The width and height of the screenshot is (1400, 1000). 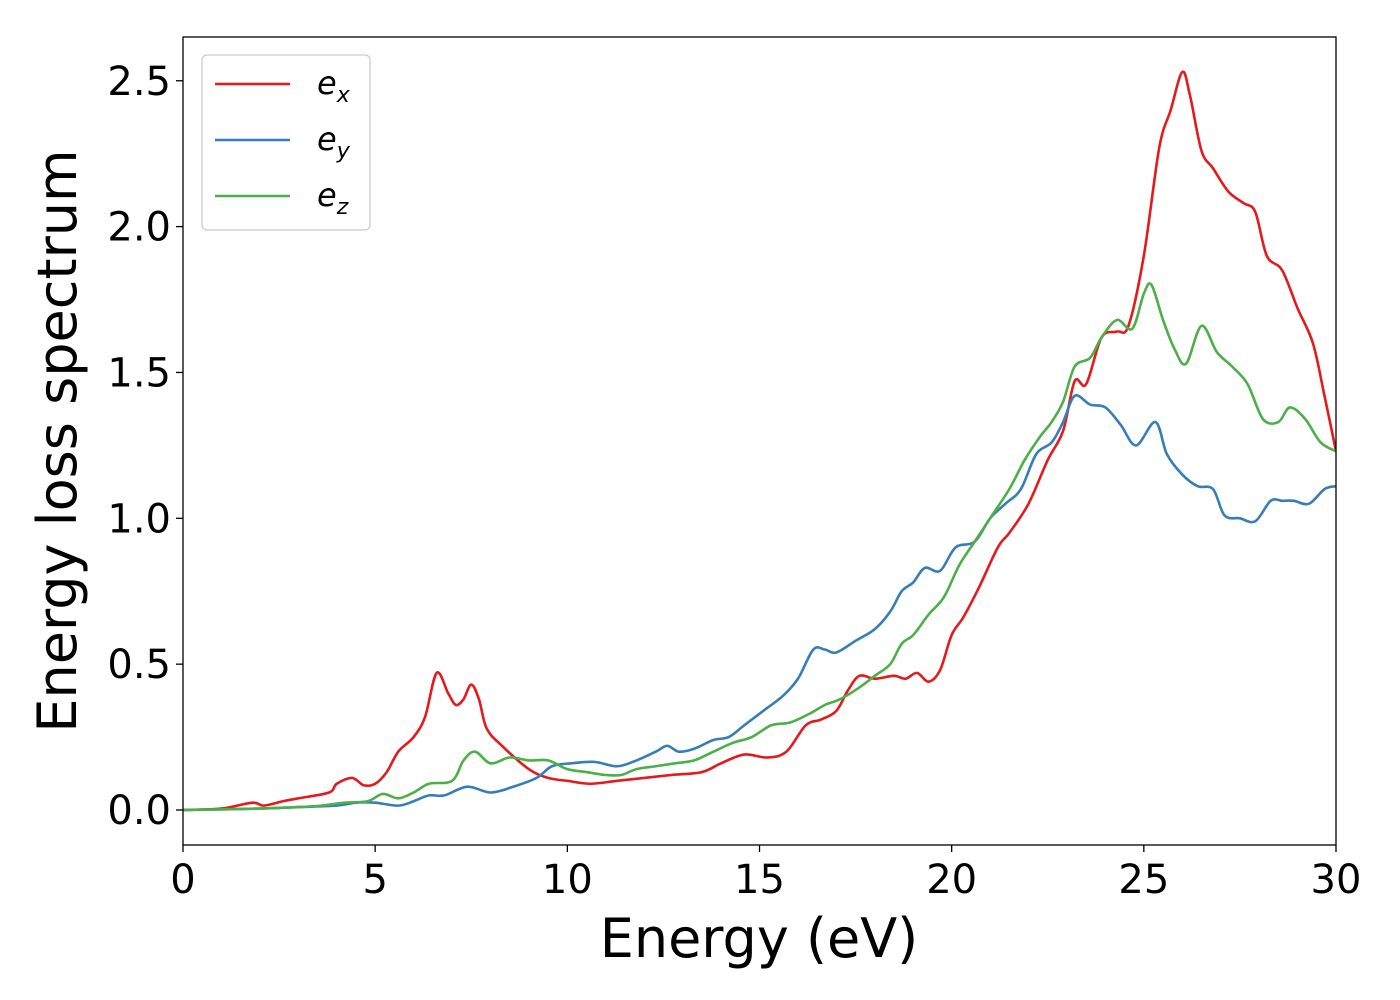 I want to click on y-tick-label: 0.0, so click(x=139, y=811).